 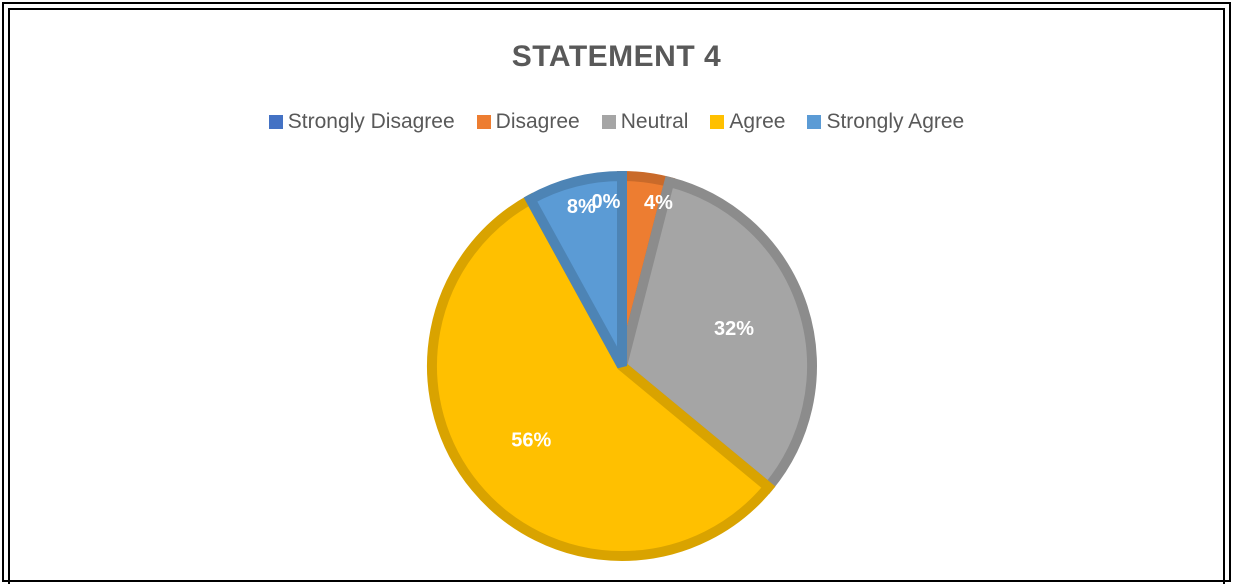 What do you see at coordinates (658, 203) in the screenshot?
I see `slice-label-disagree: 4%` at bounding box center [658, 203].